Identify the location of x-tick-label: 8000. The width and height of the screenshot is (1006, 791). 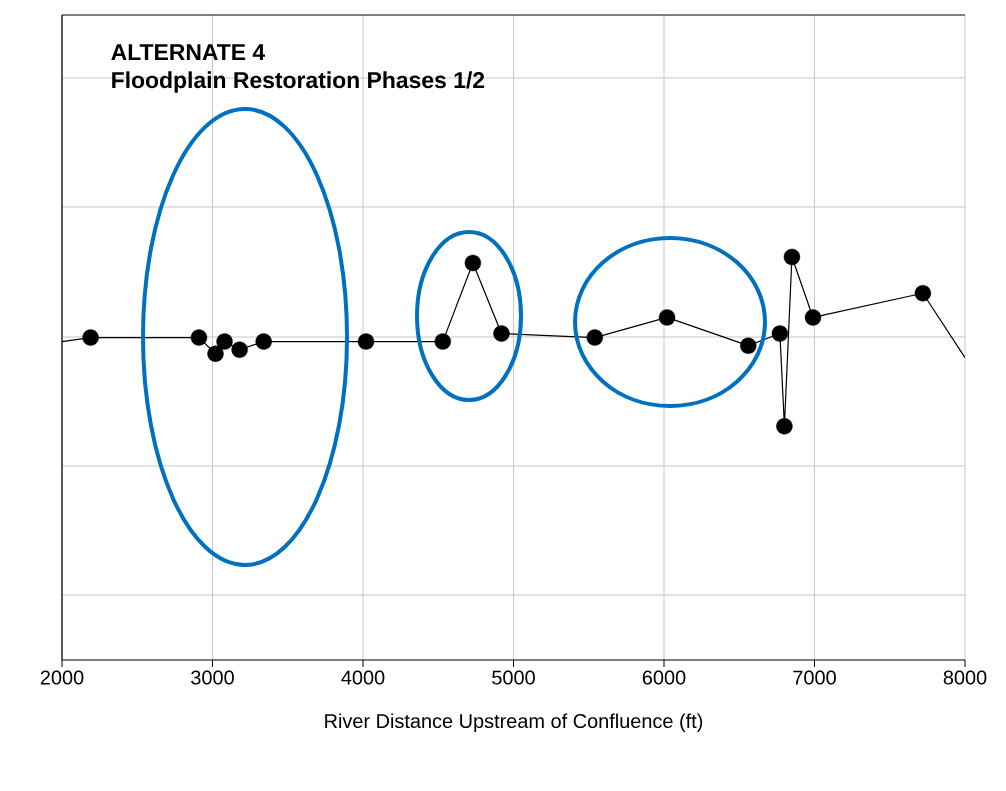
(965, 677).